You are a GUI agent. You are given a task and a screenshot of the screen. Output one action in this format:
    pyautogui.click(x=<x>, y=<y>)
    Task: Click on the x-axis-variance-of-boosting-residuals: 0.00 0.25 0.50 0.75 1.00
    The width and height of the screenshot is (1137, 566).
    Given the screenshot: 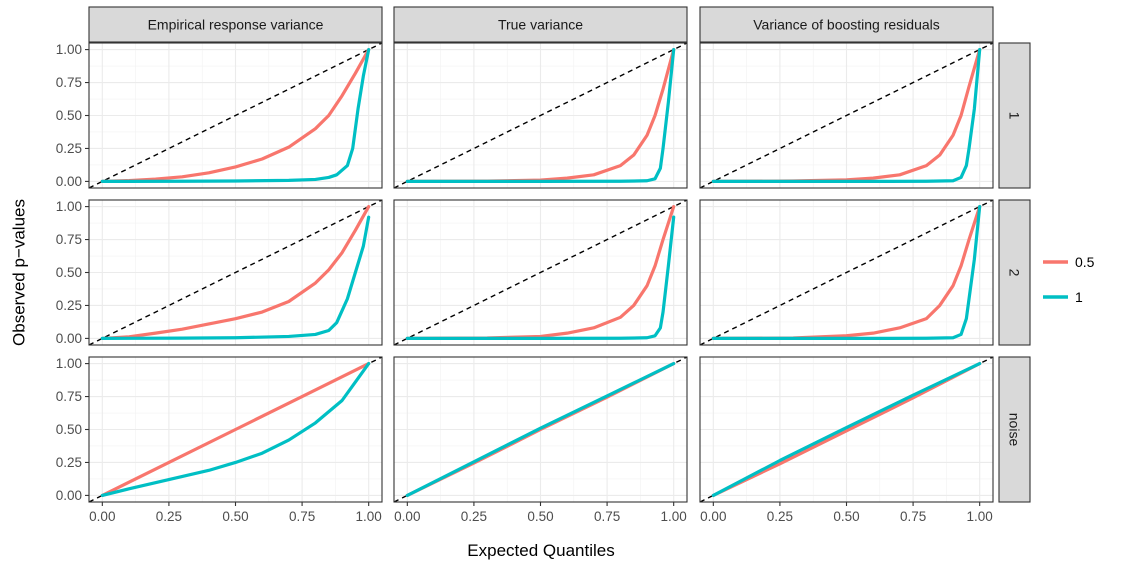 What is the action you would take?
    pyautogui.click(x=846, y=513)
    